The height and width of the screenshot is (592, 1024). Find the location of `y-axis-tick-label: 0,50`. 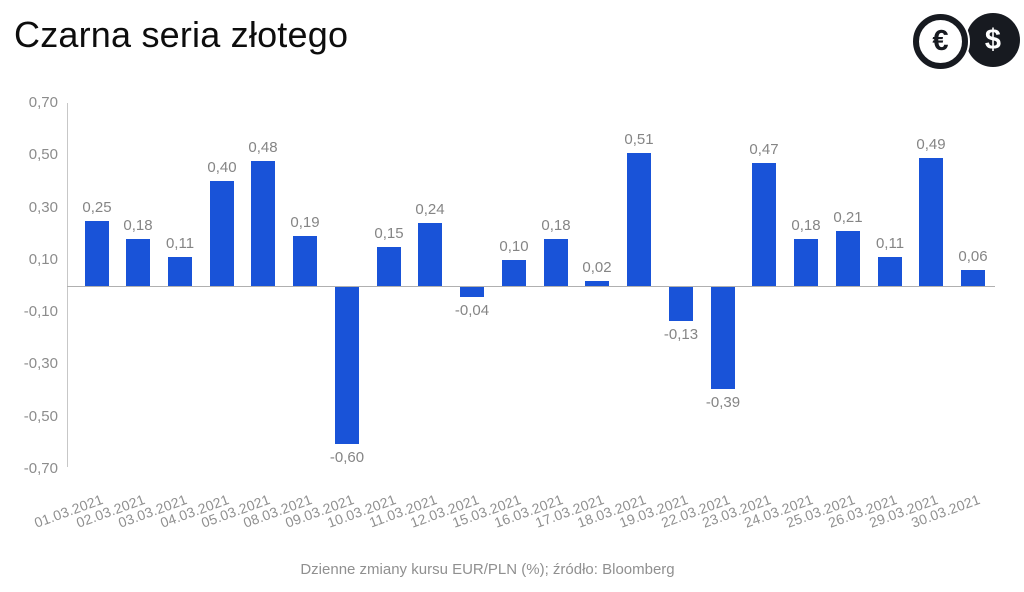

y-axis-tick-label: 0,50 is located at coordinates (43, 154).